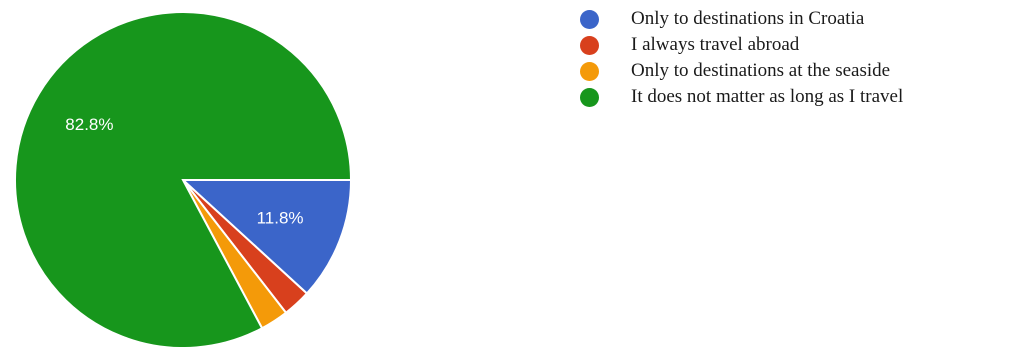  I want to click on legend-swatch-croatia, so click(589, 19).